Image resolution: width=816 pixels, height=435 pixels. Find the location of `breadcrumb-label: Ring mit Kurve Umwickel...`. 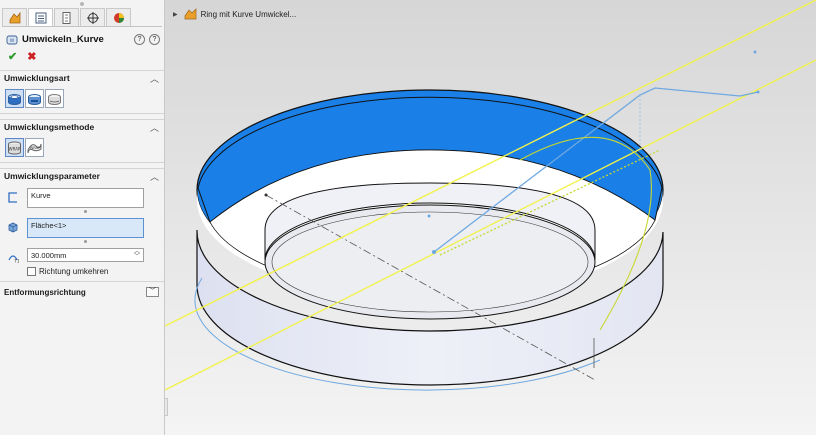

breadcrumb-label: Ring mit Kurve Umwickel... is located at coordinates (248, 14).